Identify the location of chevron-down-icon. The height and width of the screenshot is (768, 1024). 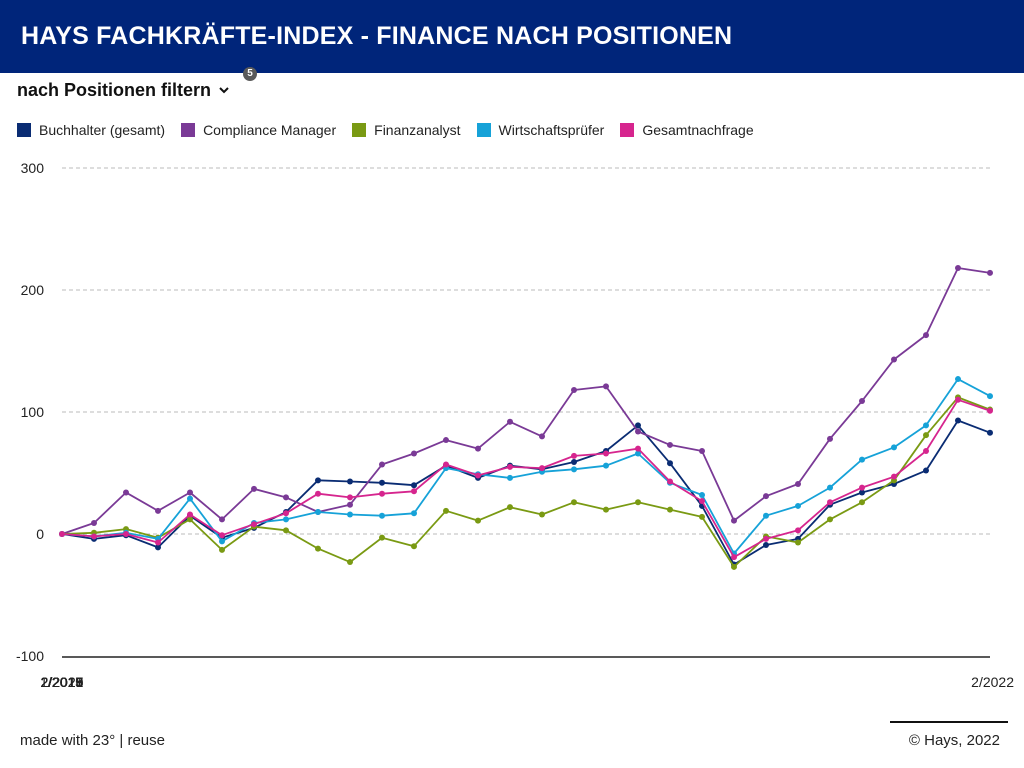
(224, 90).